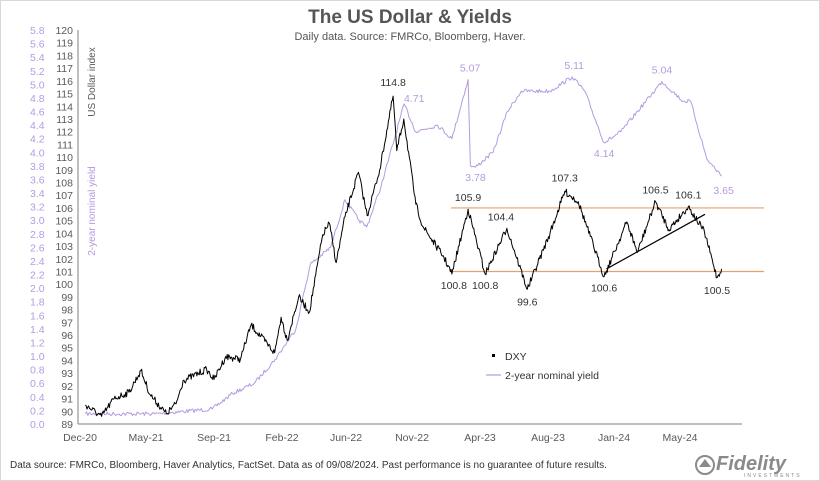  I want to click on dxy-data-label: 114.8, so click(393, 83).